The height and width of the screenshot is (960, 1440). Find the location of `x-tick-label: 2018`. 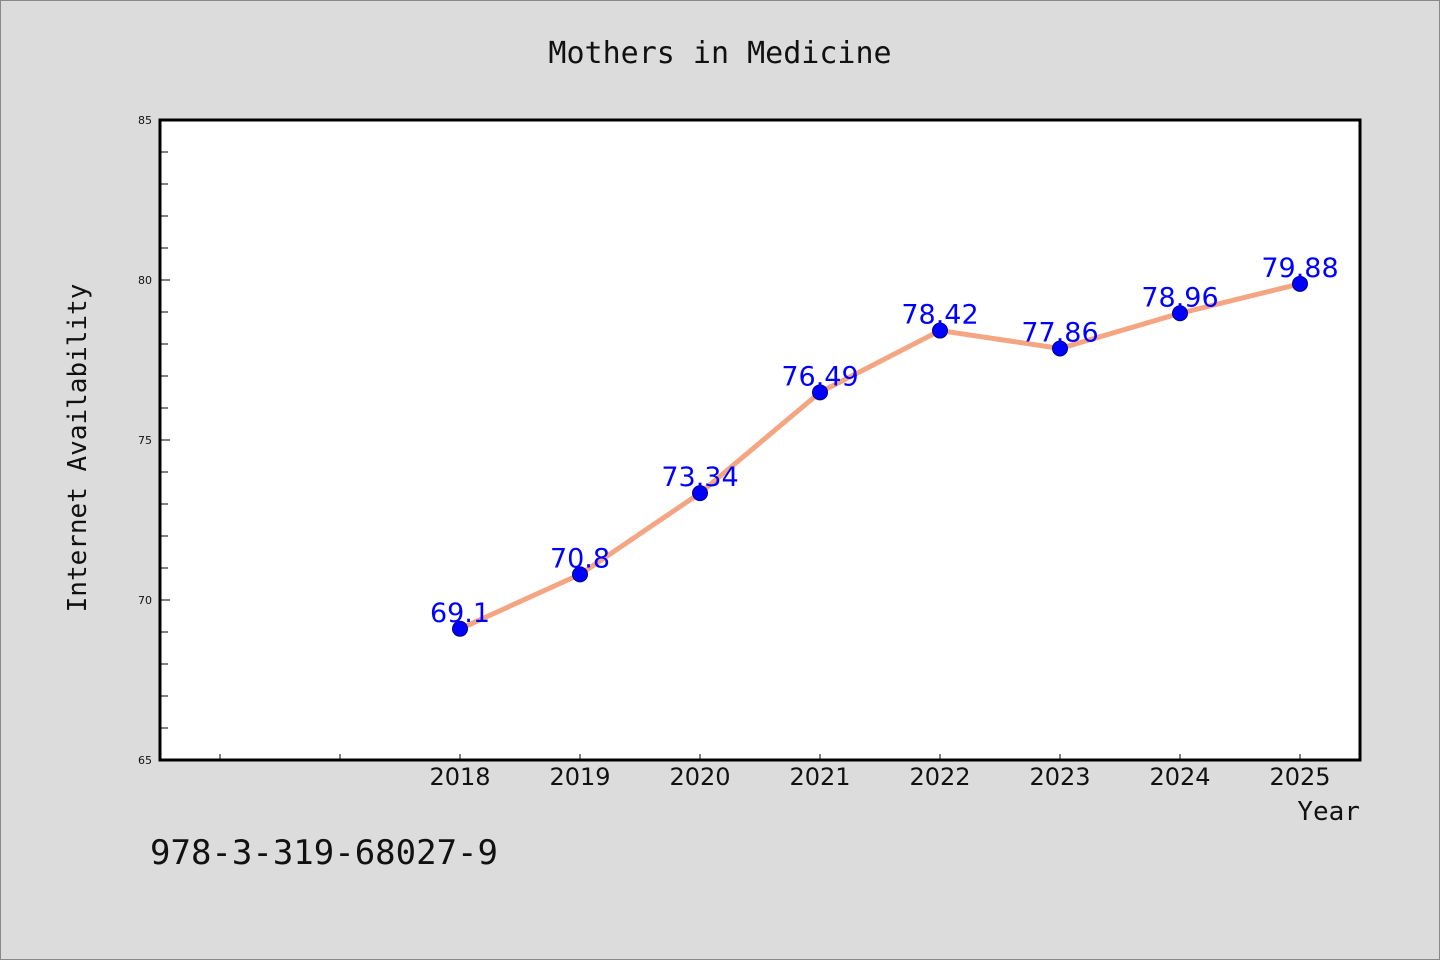

x-tick-label: 2018 is located at coordinates (459, 777).